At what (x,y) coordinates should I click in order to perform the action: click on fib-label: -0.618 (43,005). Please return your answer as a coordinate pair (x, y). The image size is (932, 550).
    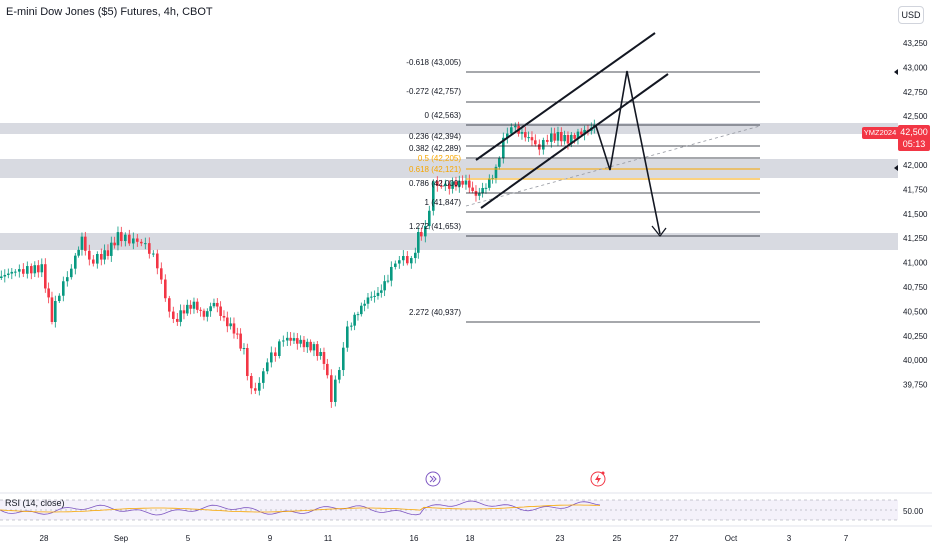
    Looking at the image, I should click on (433, 62).